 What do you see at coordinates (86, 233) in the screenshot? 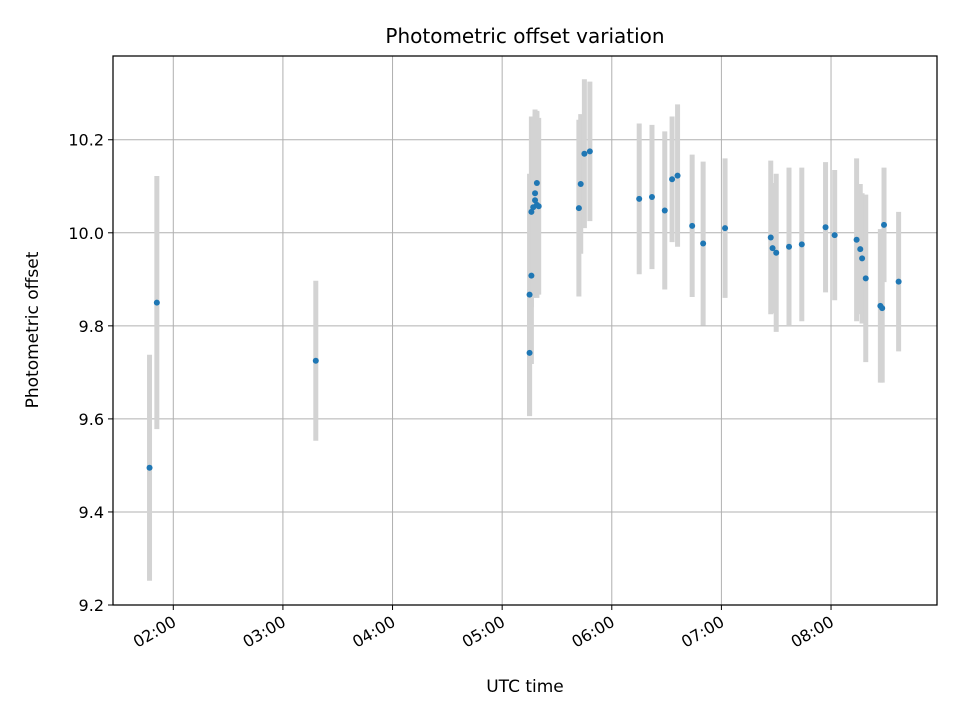
I see `y-tick-label: 10.0` at bounding box center [86, 233].